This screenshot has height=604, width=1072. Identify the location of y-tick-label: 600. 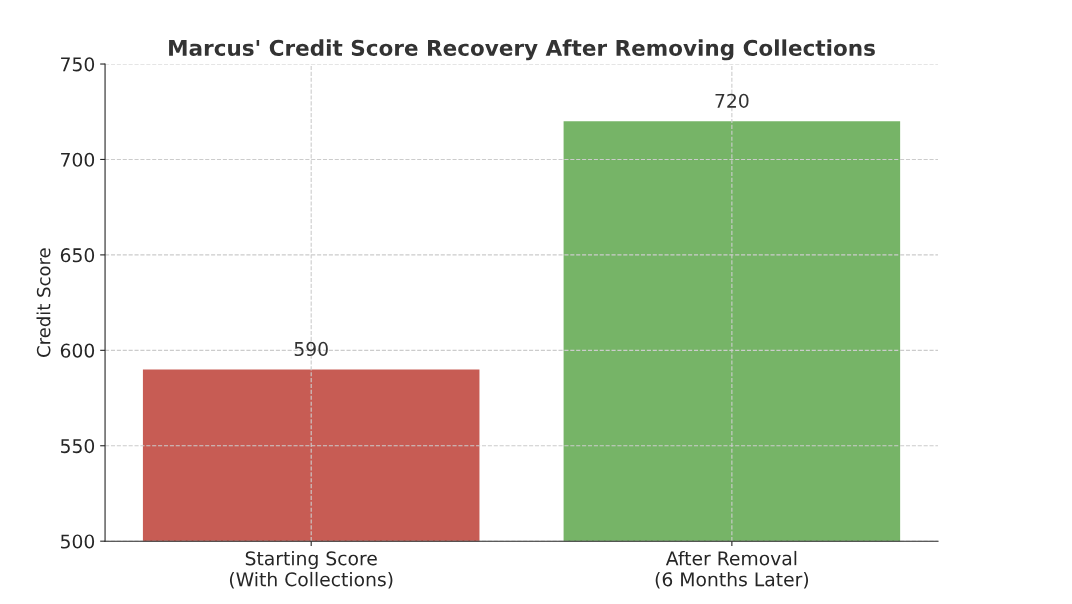
(77, 350).